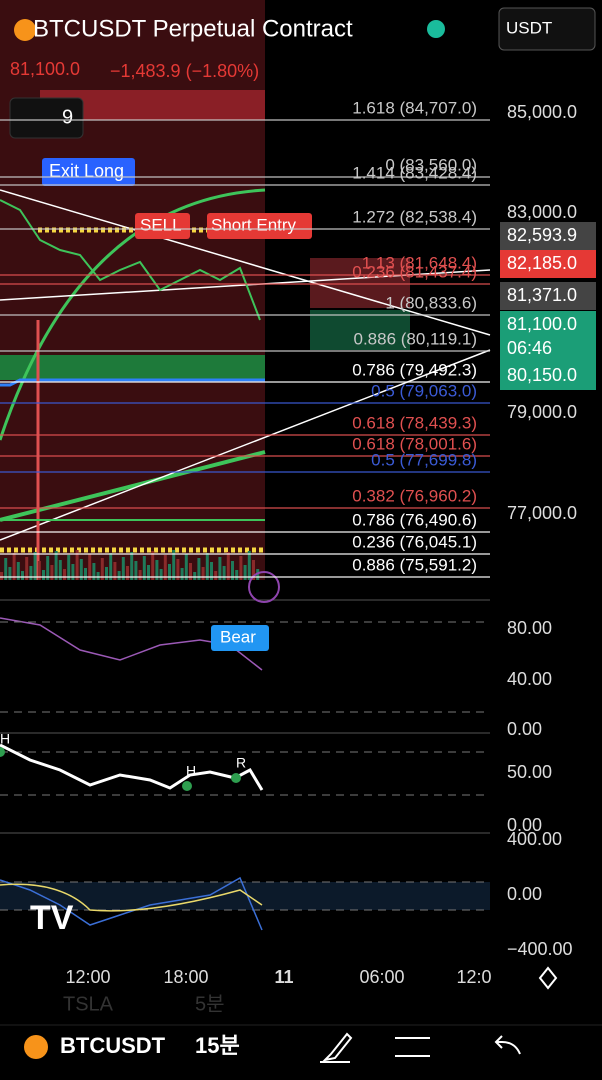  Describe the element at coordinates (113, 1045) in the screenshot. I see `footer-symbol: BTCUSDT` at that location.